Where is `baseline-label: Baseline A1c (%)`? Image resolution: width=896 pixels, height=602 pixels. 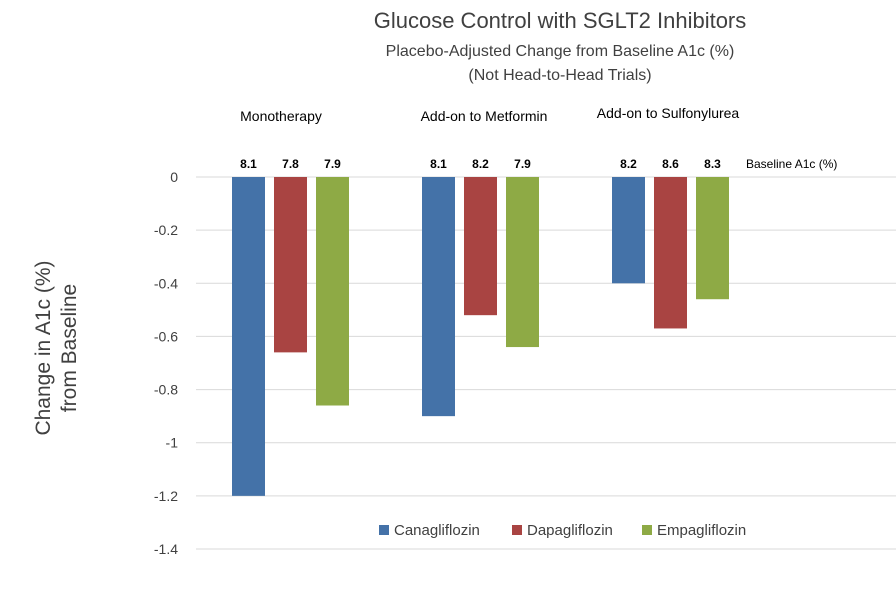
baseline-label: Baseline A1c (%) is located at coordinates (791, 164).